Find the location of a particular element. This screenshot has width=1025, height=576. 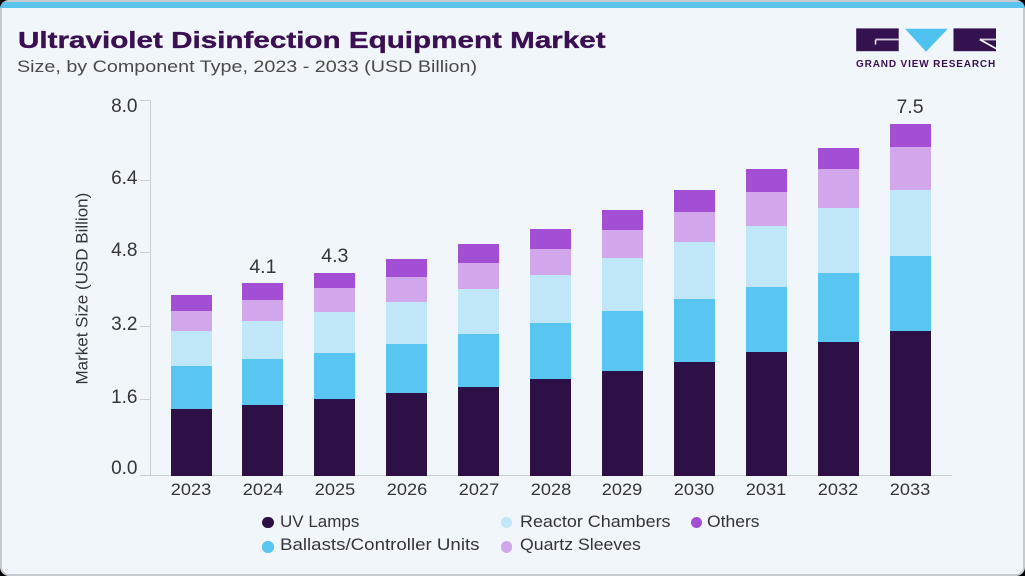

svg-text: GRAND VIEW RESEARCH is located at coordinates (926, 64).